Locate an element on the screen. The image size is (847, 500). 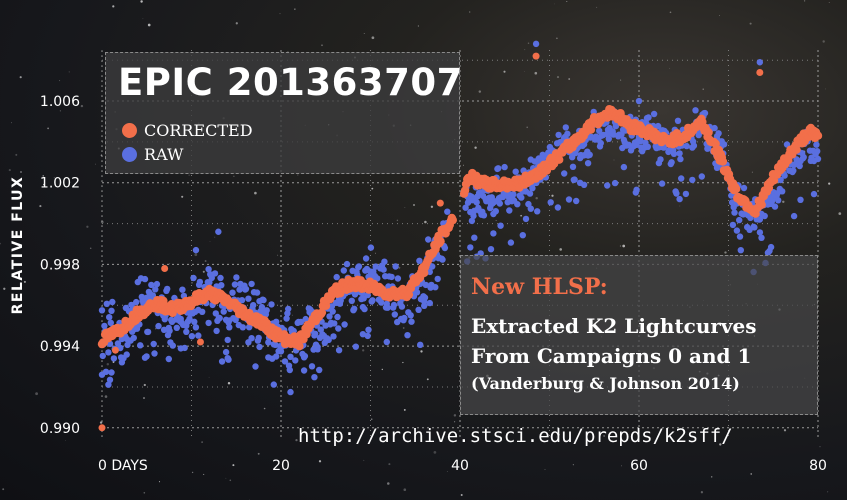
chart-title: EPIC 201363707 is located at coordinates (290, 82).